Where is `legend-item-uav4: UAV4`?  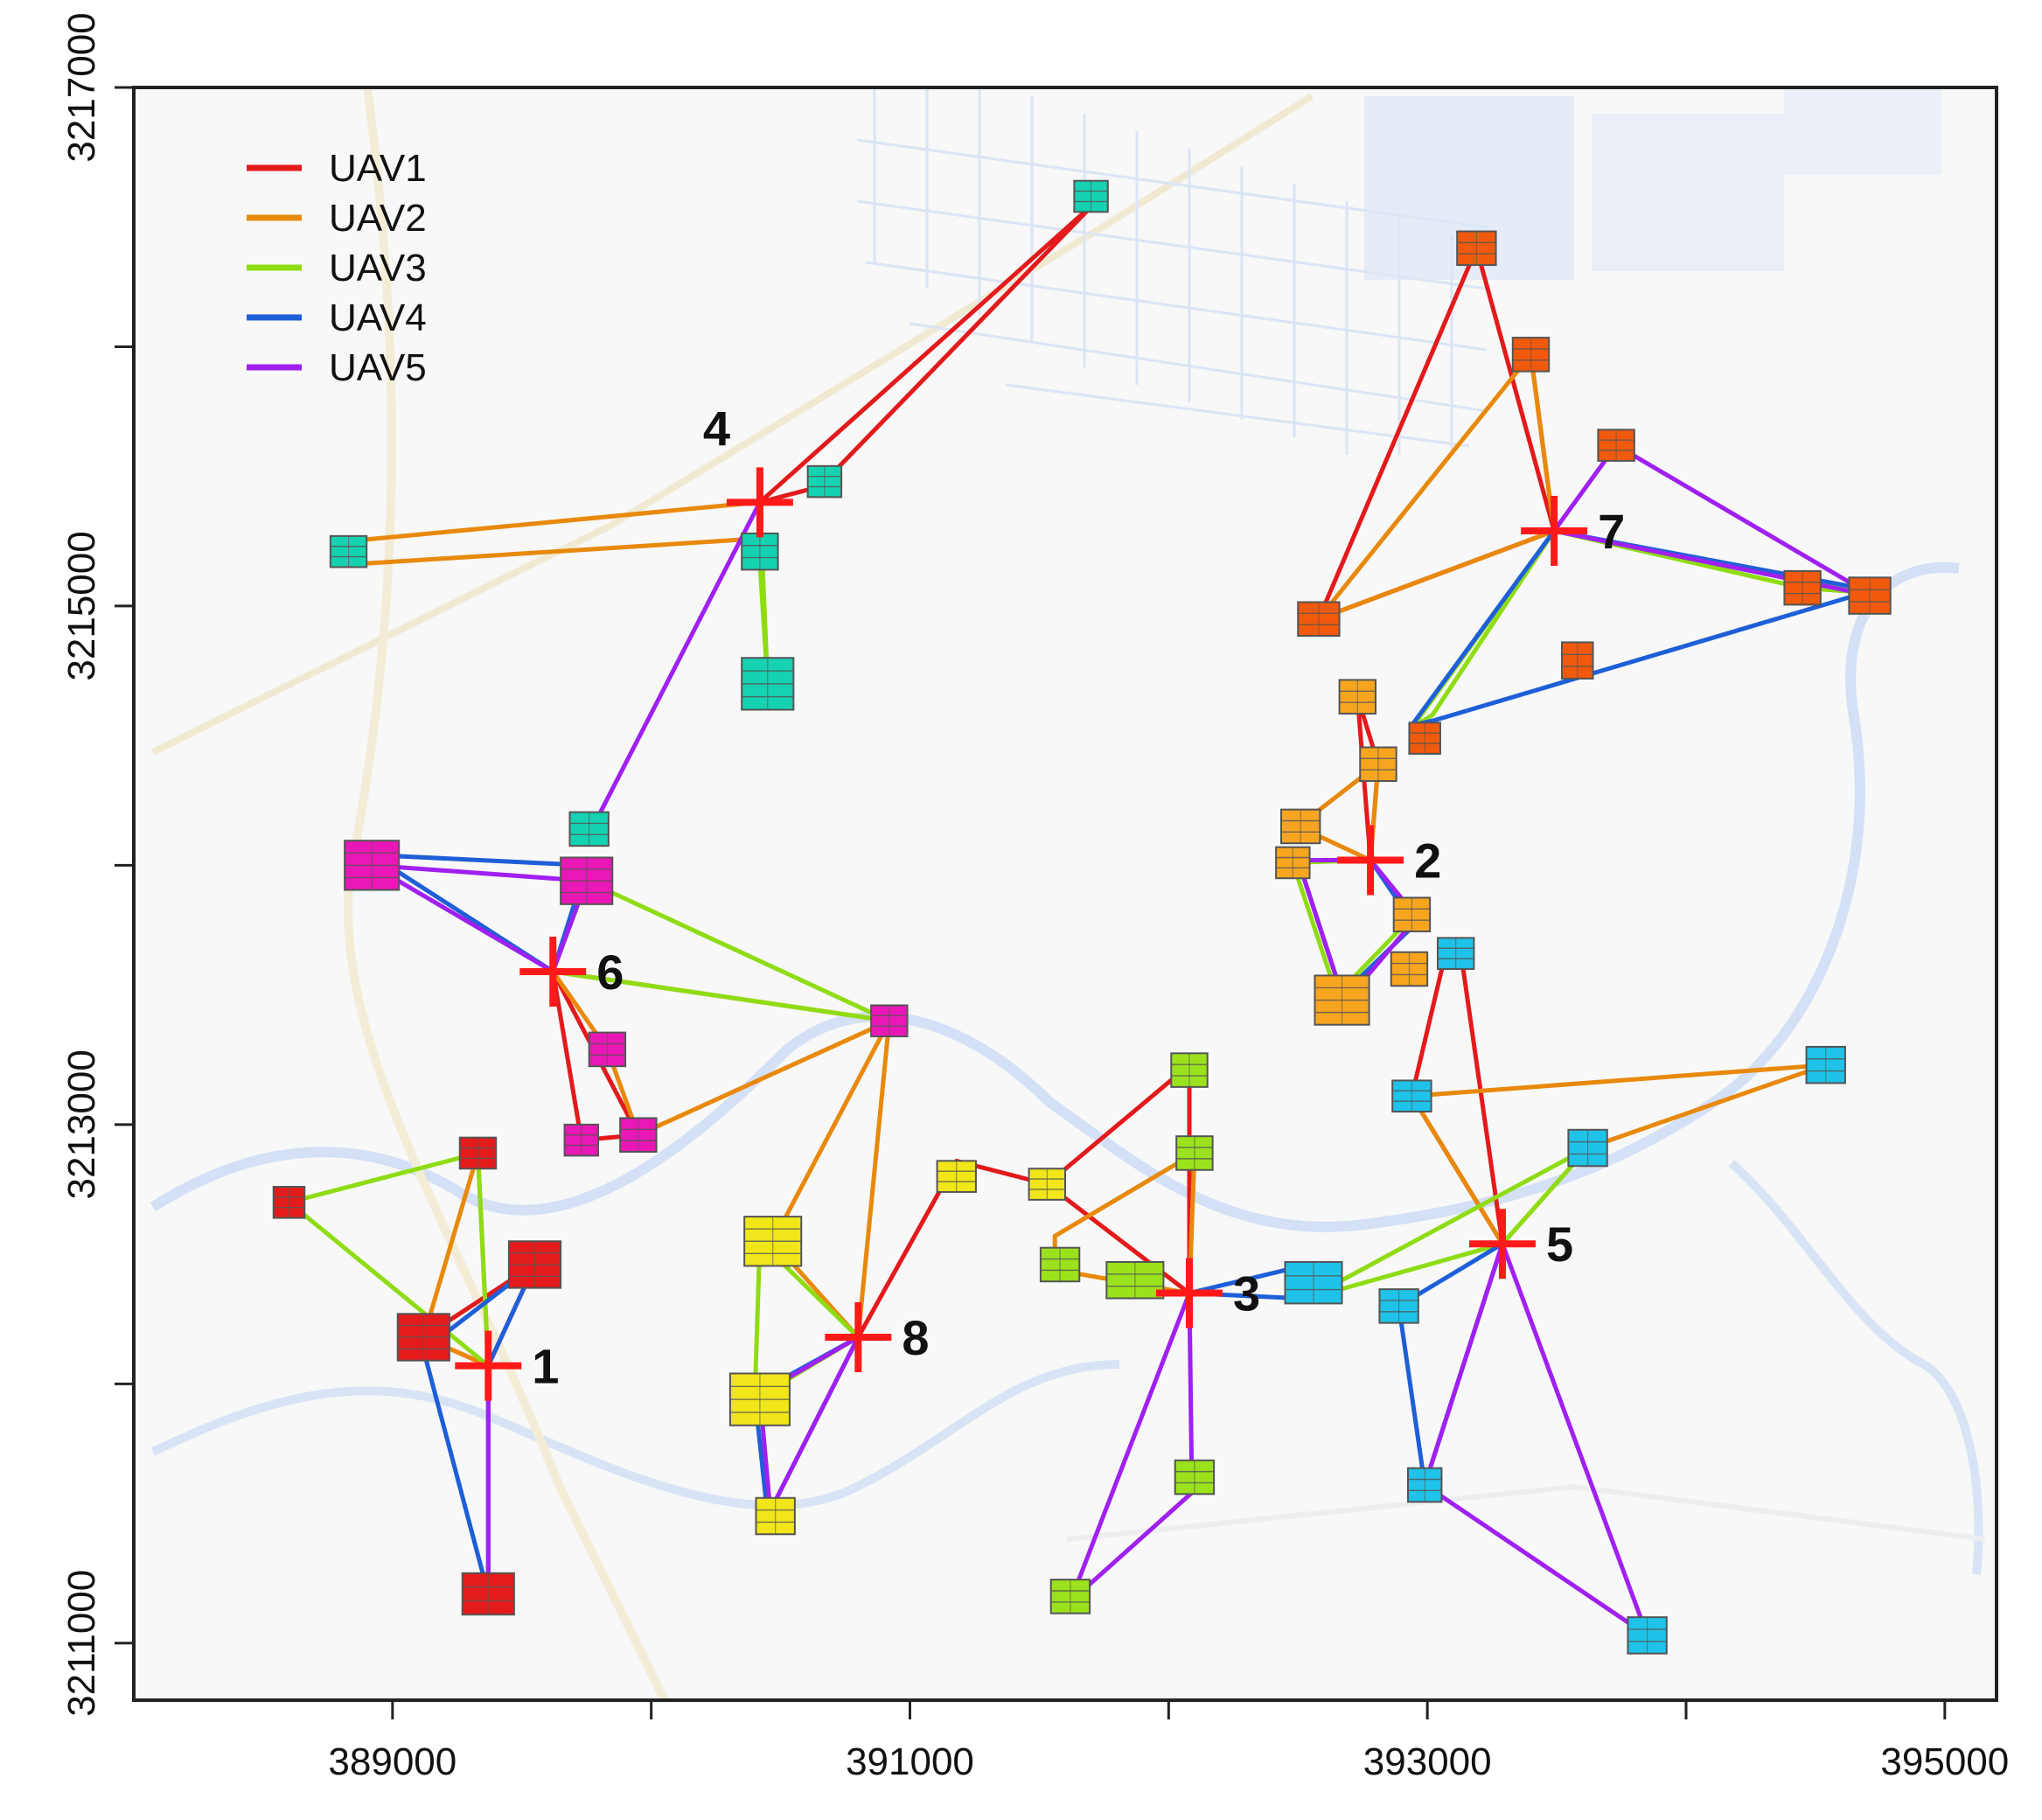
legend-item-uav4: UAV4 is located at coordinates (337, 317).